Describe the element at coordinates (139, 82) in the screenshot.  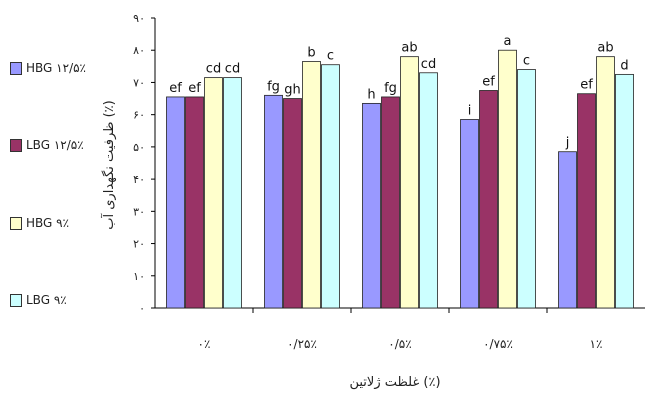
I see `y-tick-label: ٧٠` at that location.